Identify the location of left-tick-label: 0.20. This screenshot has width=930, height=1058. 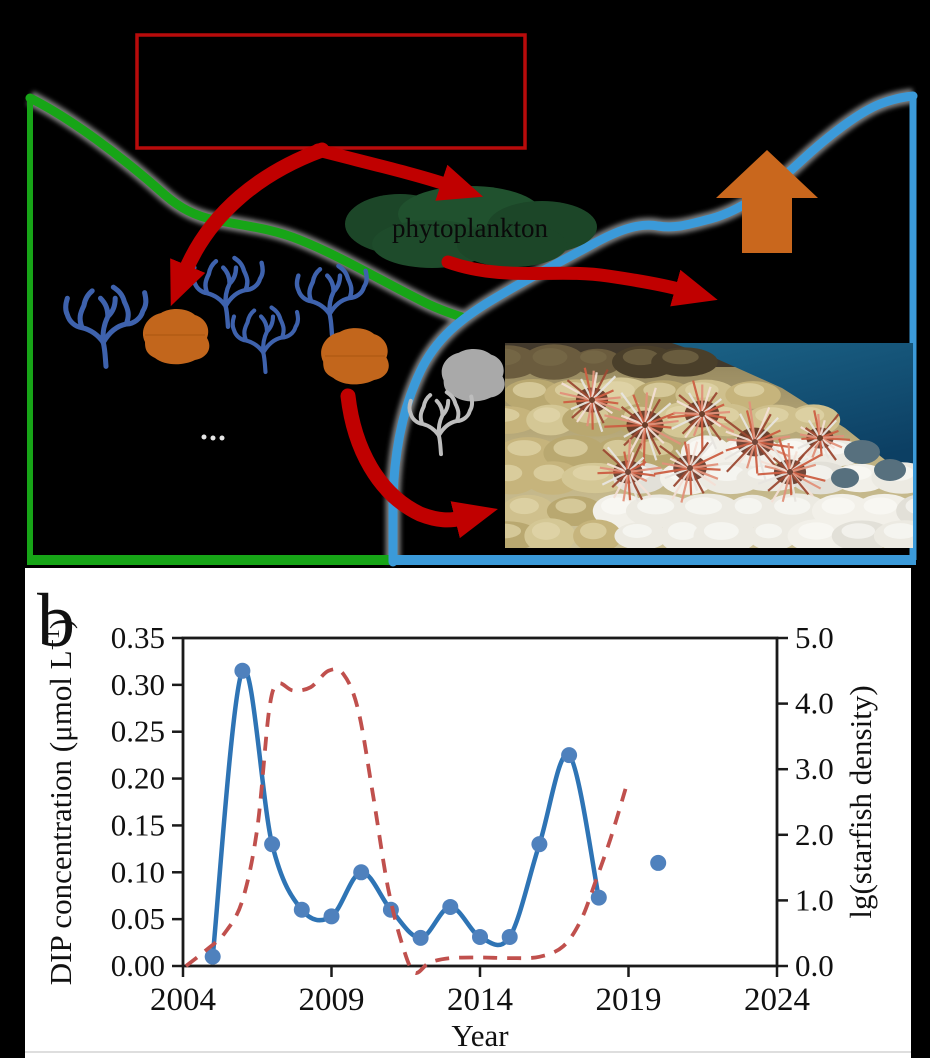
(138, 778).